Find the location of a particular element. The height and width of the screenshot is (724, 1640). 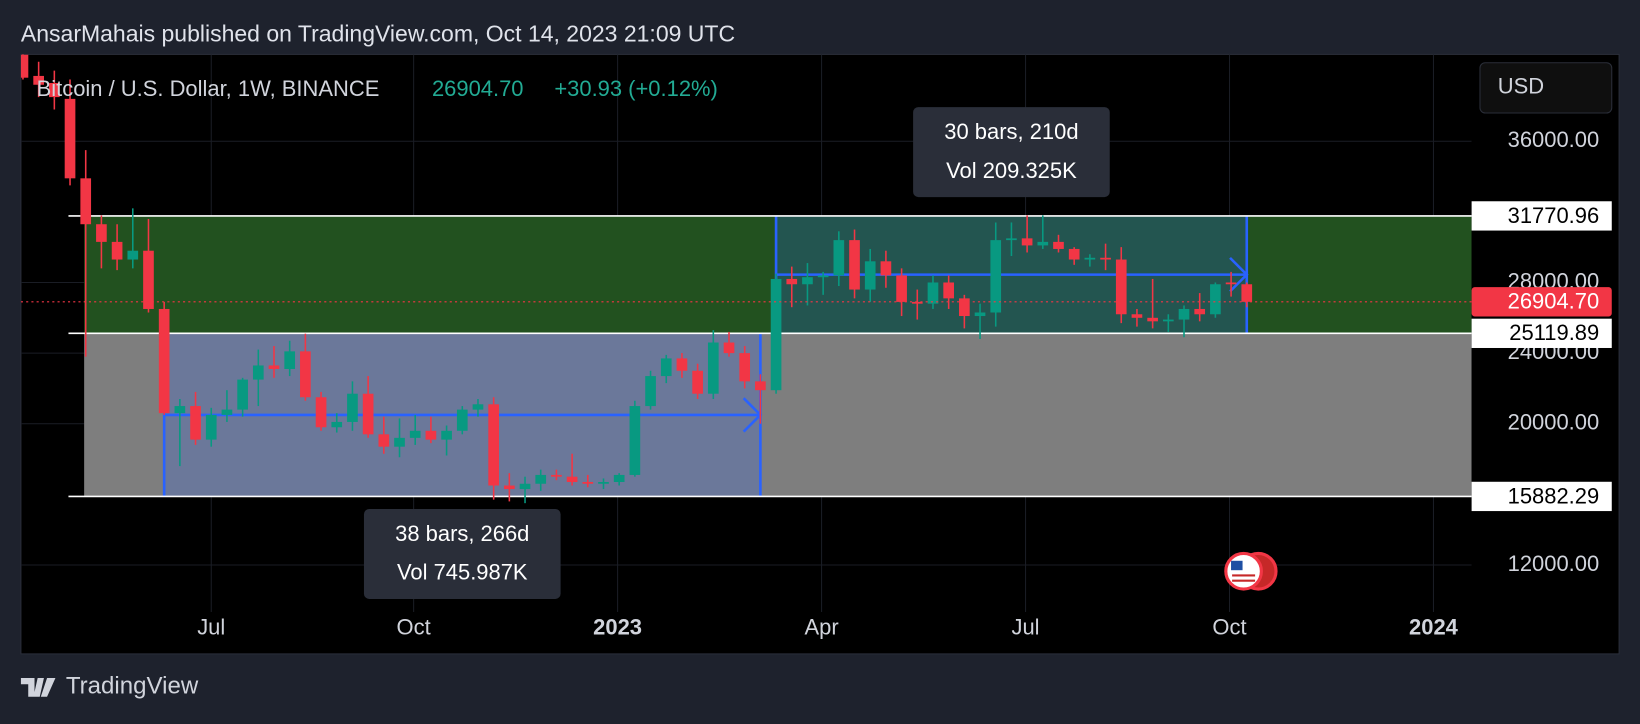

y-tick-label: 20000.00 is located at coordinates (1554, 422).